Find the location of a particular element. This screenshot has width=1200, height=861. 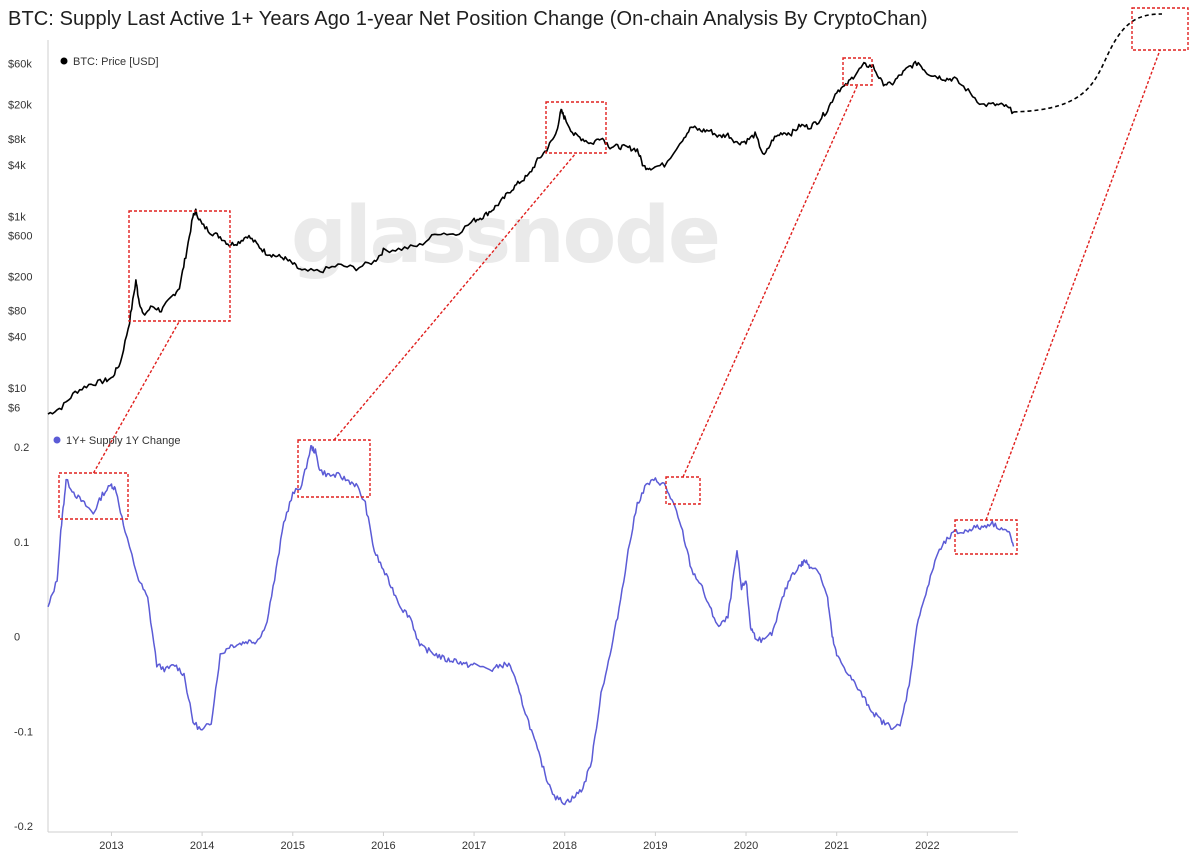

x-tick-label: 2014 is located at coordinates (202, 846).